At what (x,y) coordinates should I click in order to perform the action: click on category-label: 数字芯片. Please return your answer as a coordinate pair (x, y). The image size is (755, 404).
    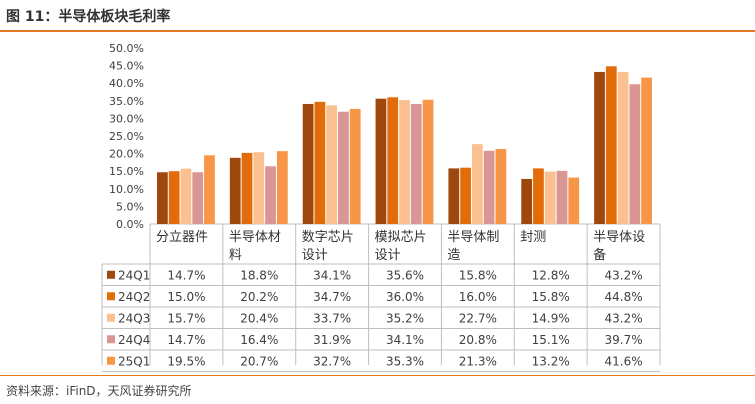
    Looking at the image, I should click on (328, 237).